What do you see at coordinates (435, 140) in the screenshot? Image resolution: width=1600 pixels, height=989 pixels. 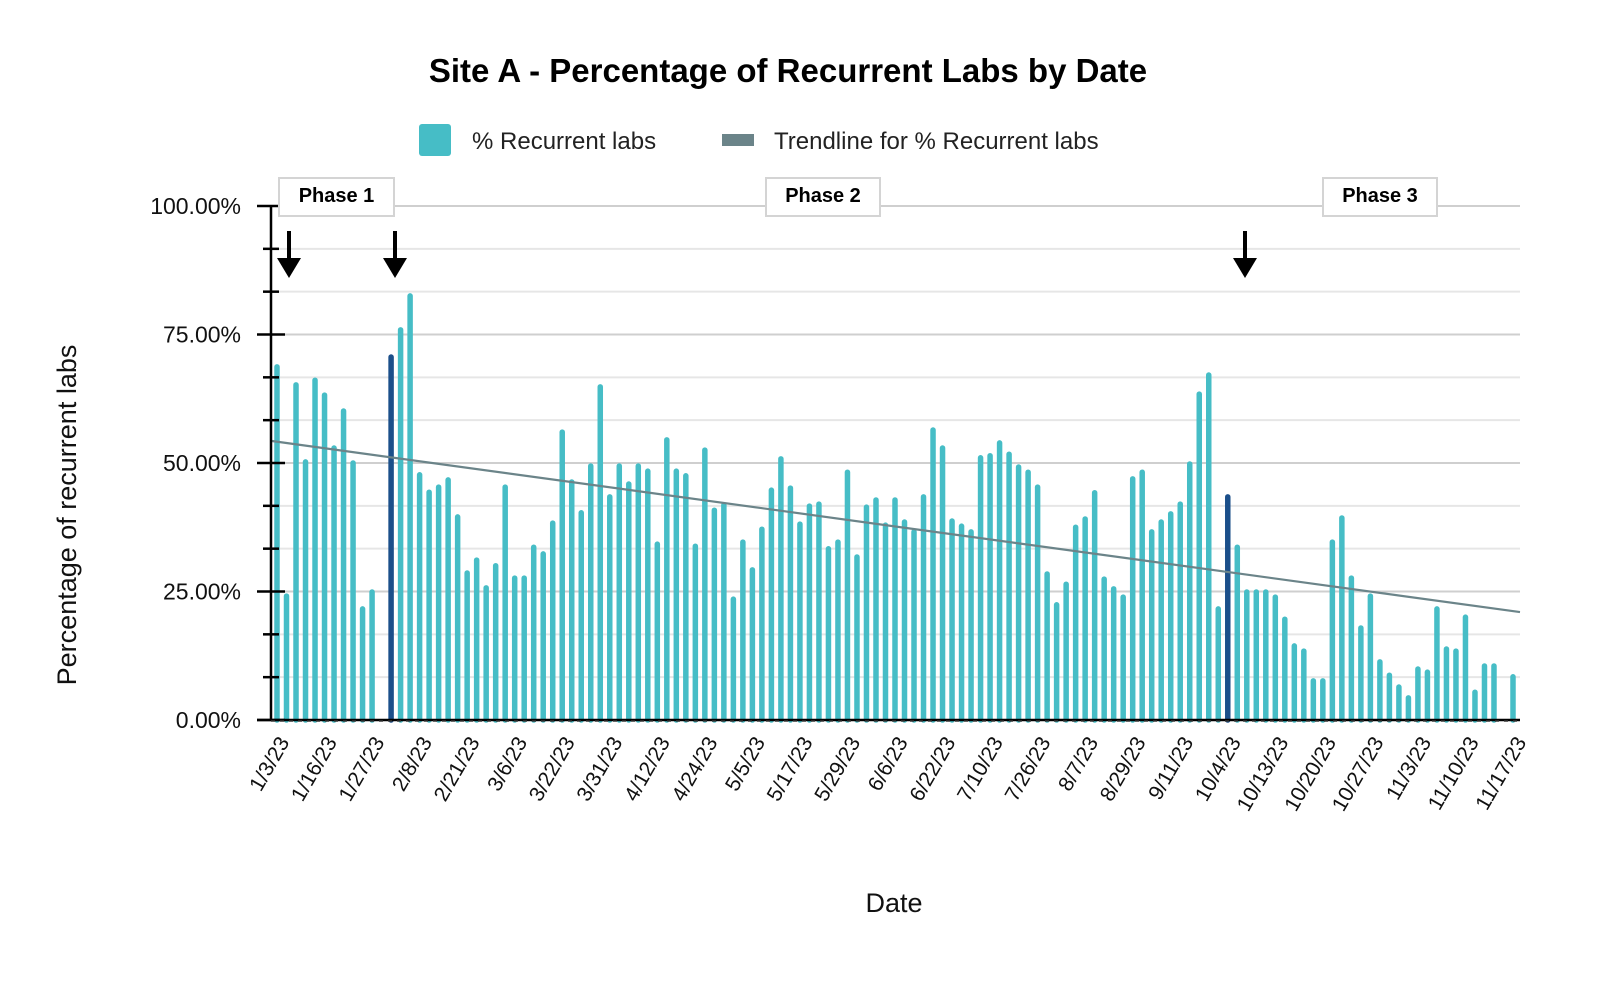 I see `legend-swatch-bars` at bounding box center [435, 140].